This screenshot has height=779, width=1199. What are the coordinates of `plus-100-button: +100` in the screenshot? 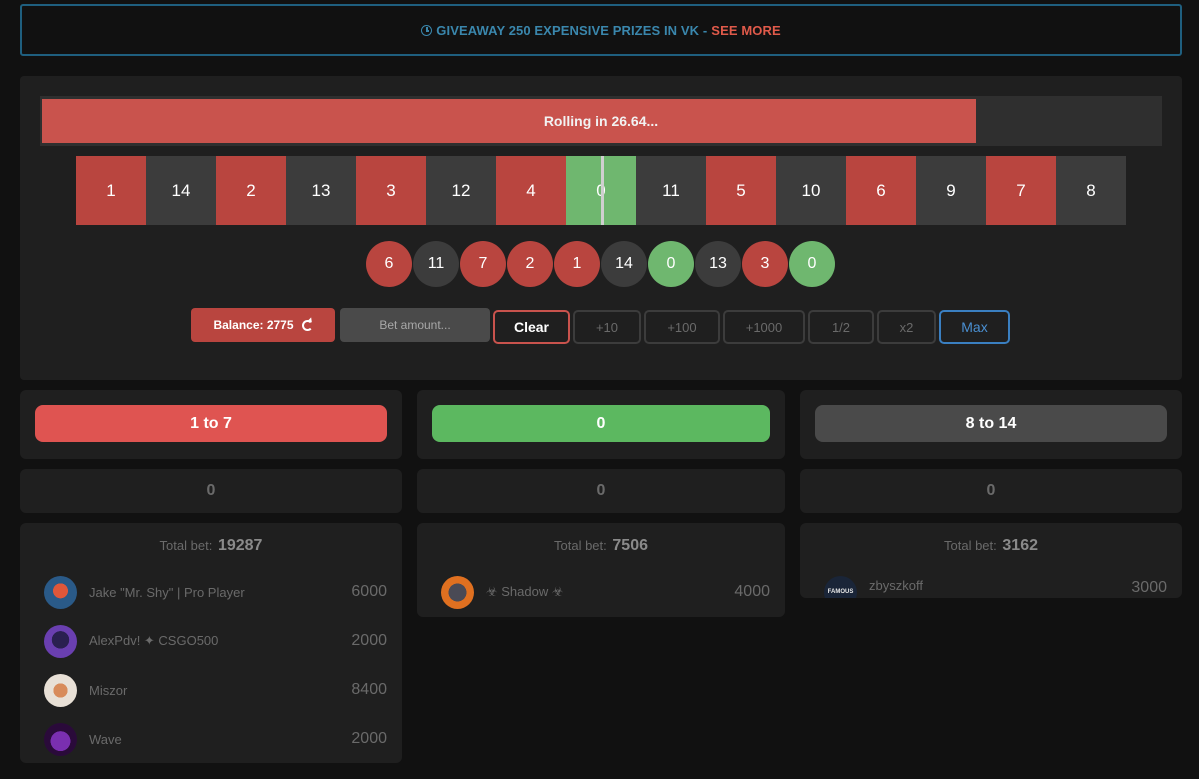 It's located at (682, 327).